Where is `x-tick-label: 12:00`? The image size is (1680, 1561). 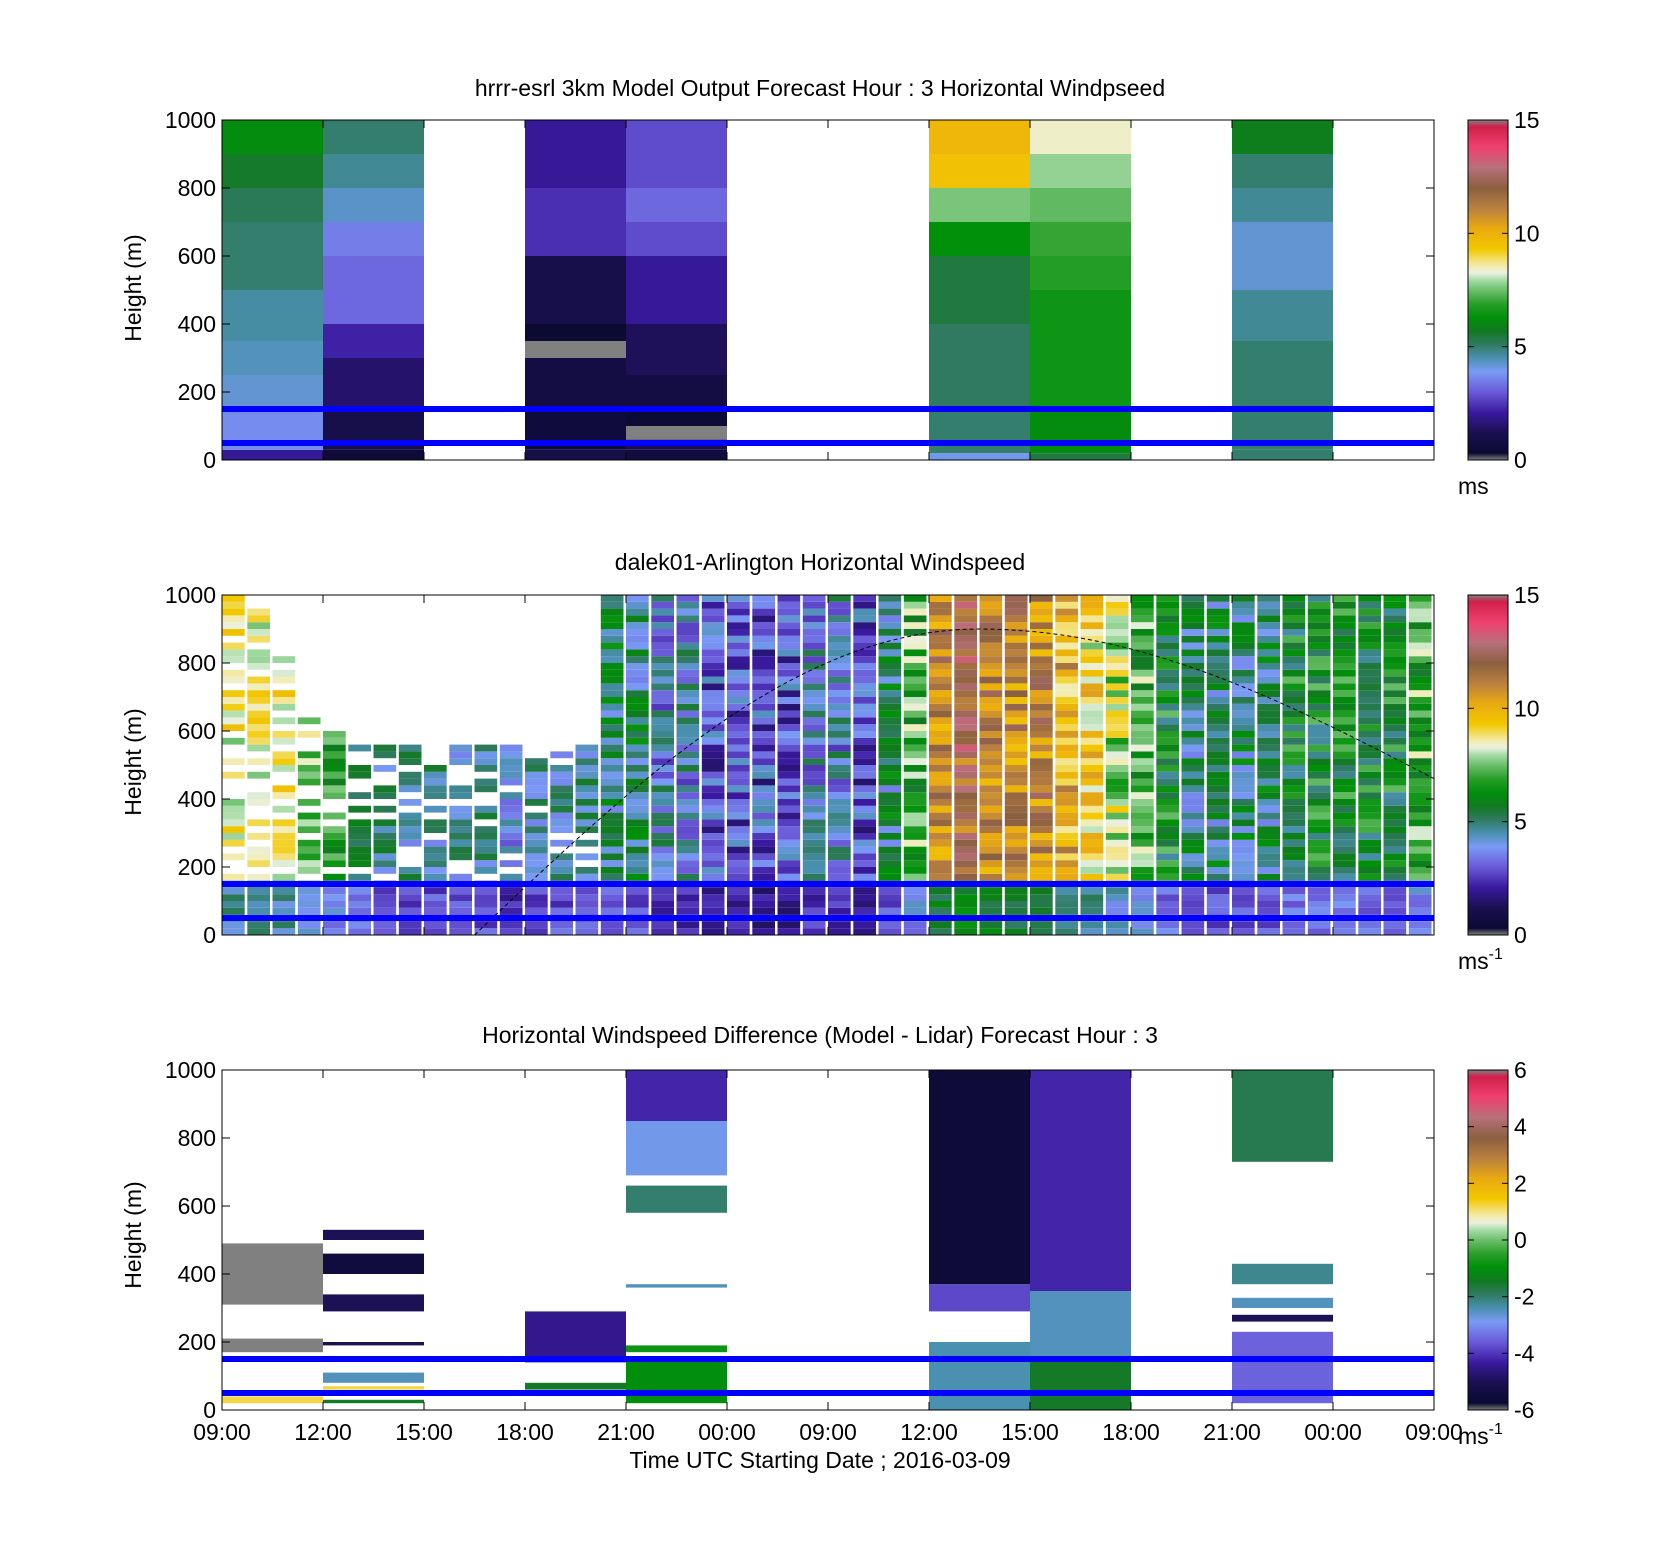 x-tick-label: 12:00 is located at coordinates (323, 1432).